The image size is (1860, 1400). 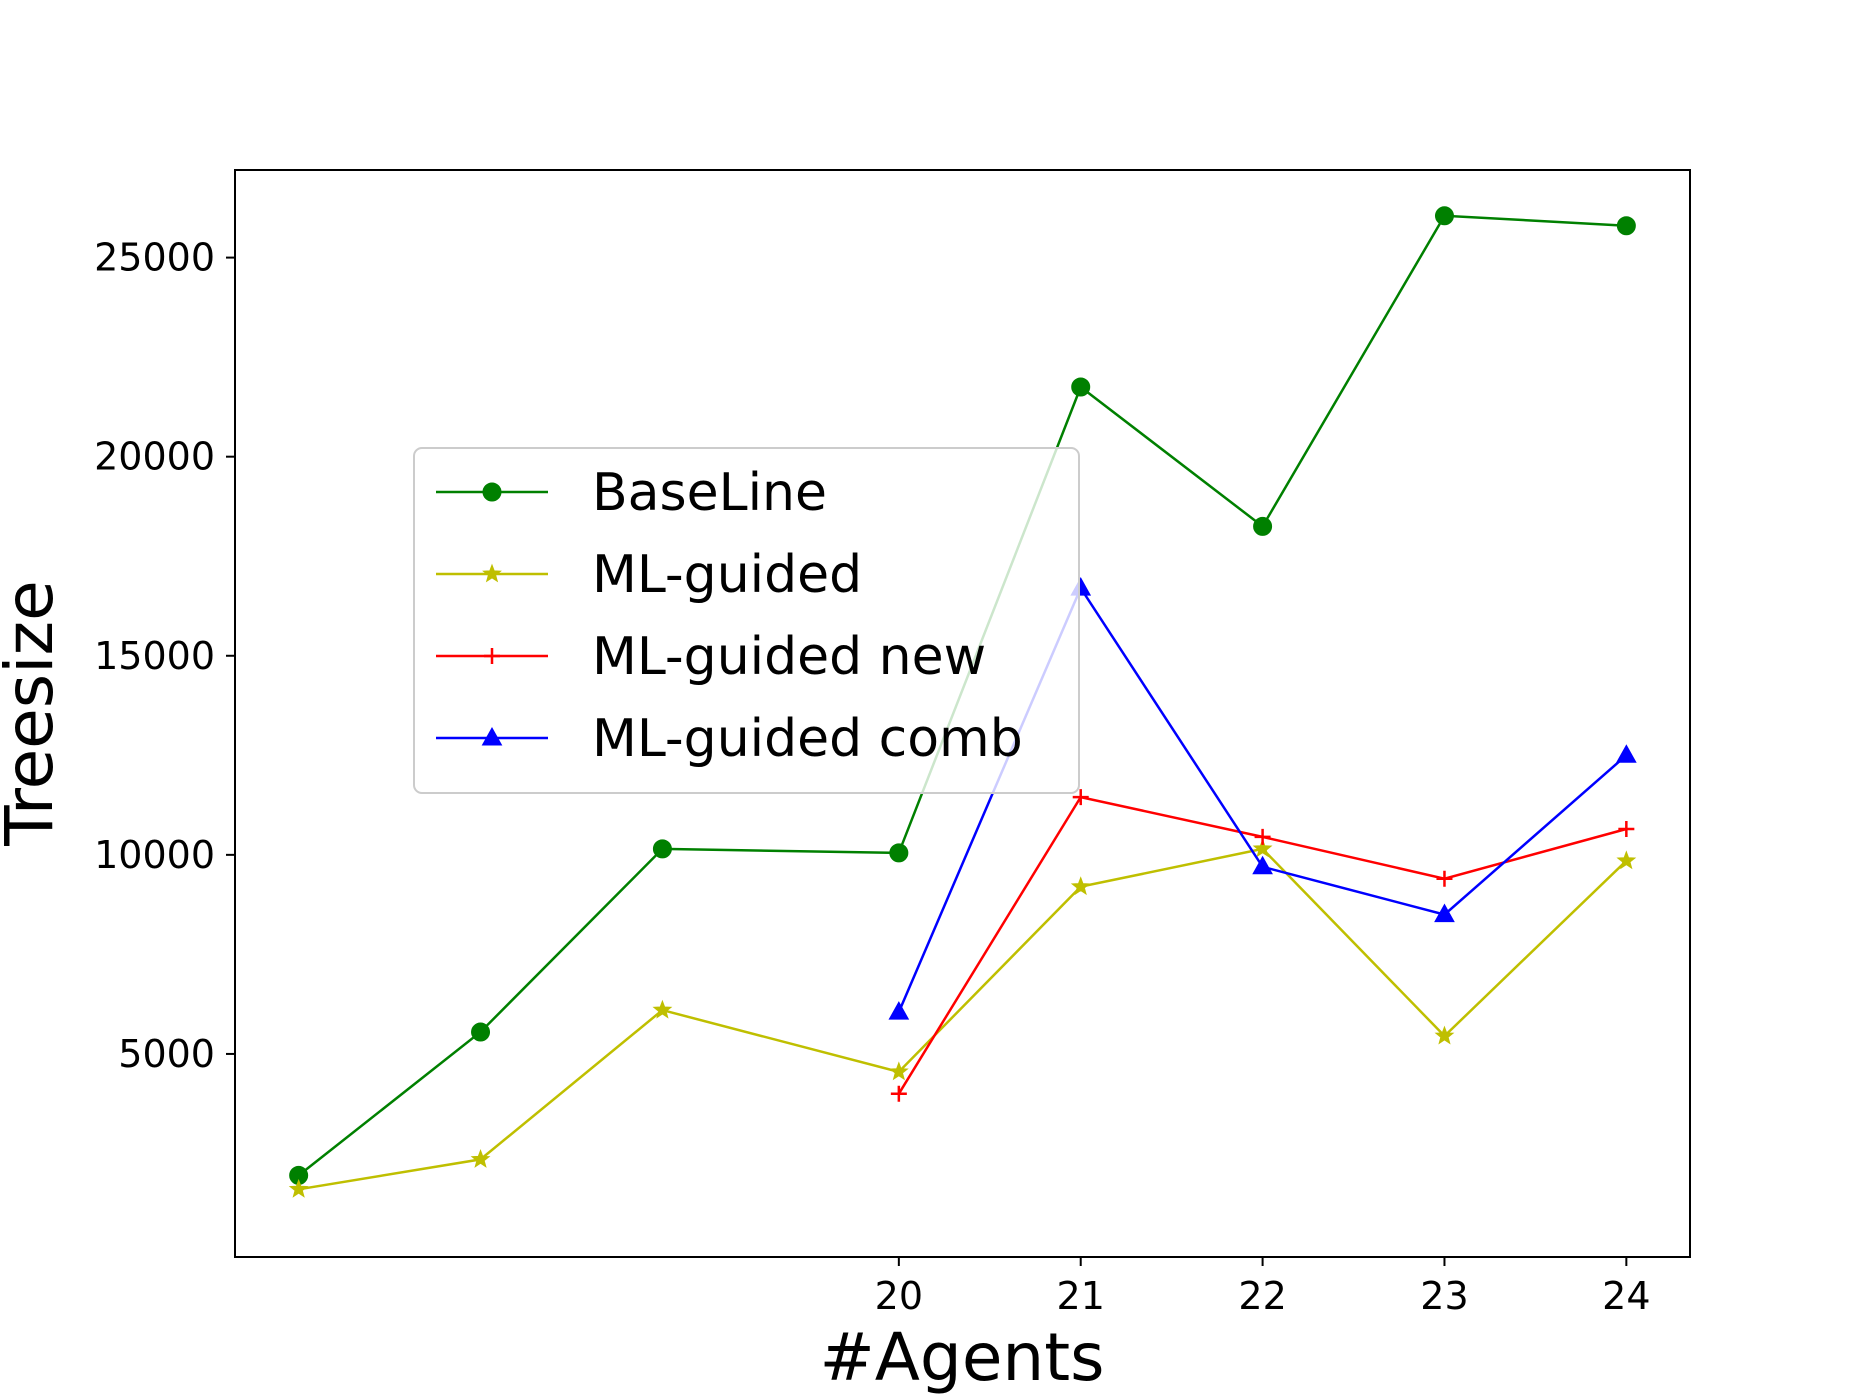 I want to click on legend-entry-ml-guided: ML-guided, so click(x=649, y=575).